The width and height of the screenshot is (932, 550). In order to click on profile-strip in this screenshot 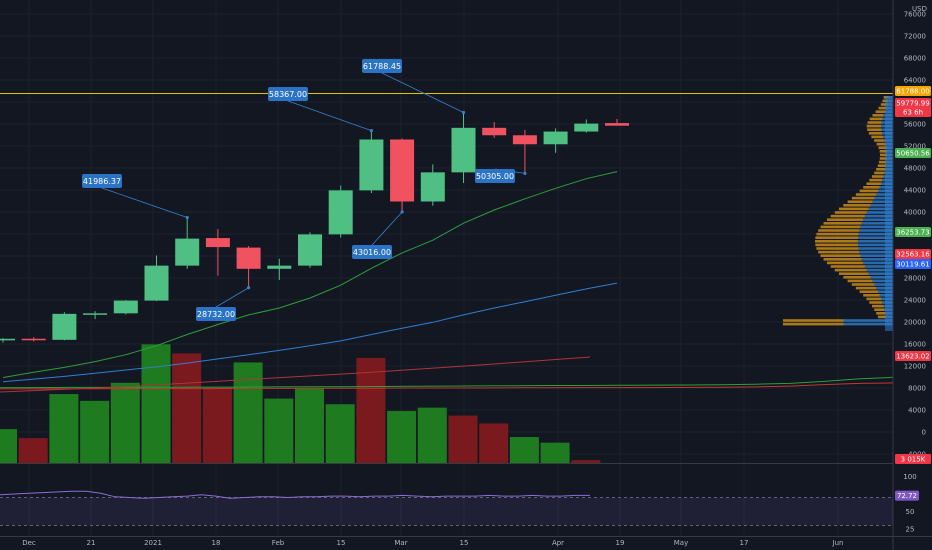, I will do `click(889, 213)`.